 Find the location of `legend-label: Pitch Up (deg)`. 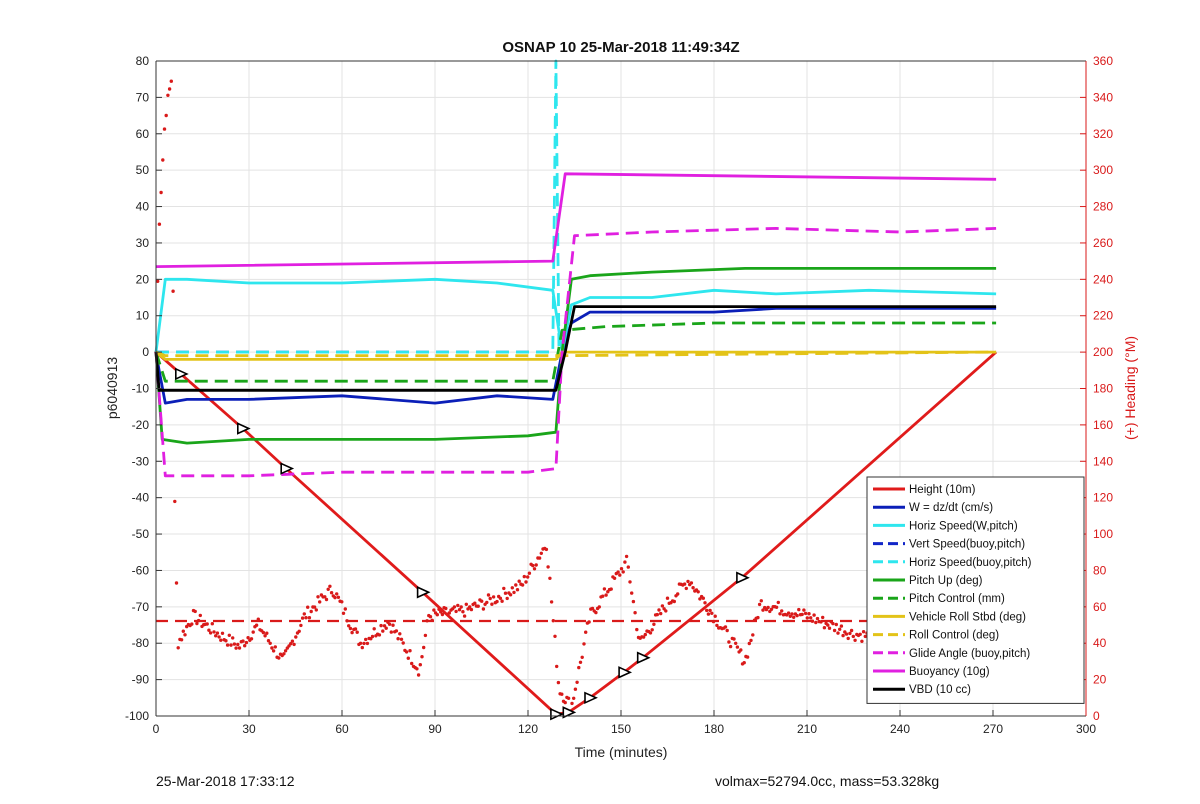

legend-label: Pitch Up (deg) is located at coordinates (946, 581).